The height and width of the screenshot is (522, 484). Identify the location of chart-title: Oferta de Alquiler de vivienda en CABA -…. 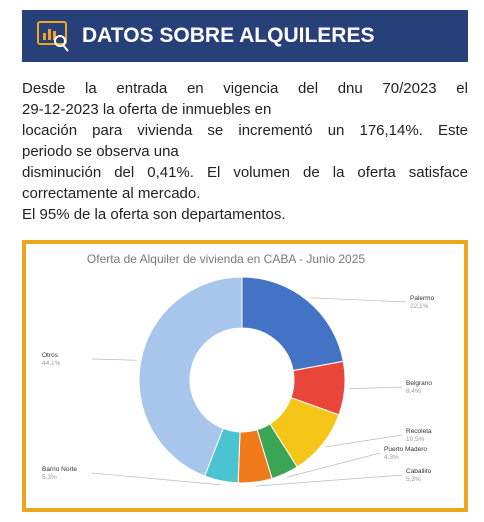
(226, 259).